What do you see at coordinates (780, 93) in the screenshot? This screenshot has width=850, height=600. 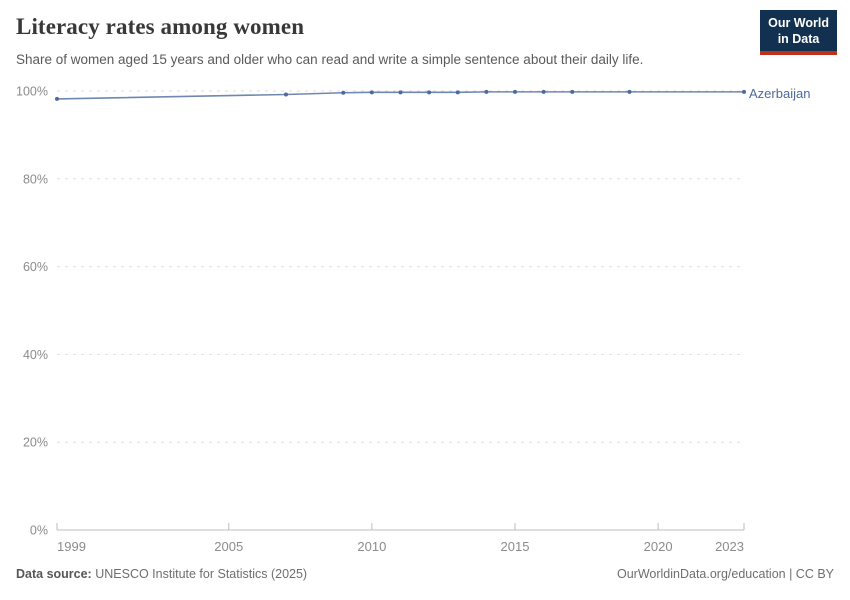 I see `series-label-azerbaijan: Azerbaijan` at bounding box center [780, 93].